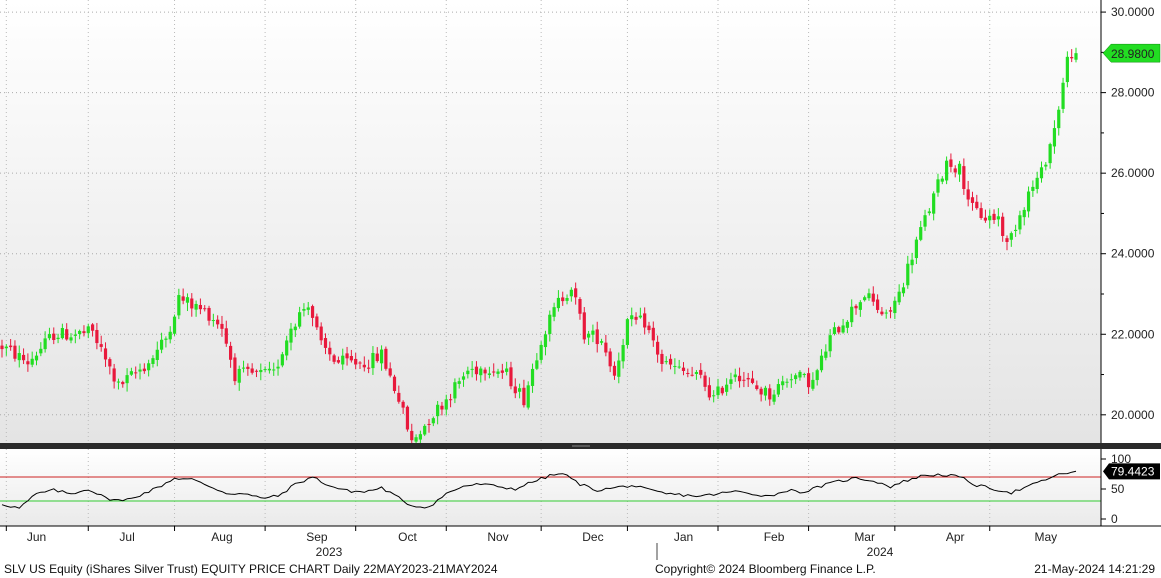 This screenshot has width=1161, height=578. What do you see at coordinates (550, 487) in the screenshot?
I see `rsi-panel-background` at bounding box center [550, 487].